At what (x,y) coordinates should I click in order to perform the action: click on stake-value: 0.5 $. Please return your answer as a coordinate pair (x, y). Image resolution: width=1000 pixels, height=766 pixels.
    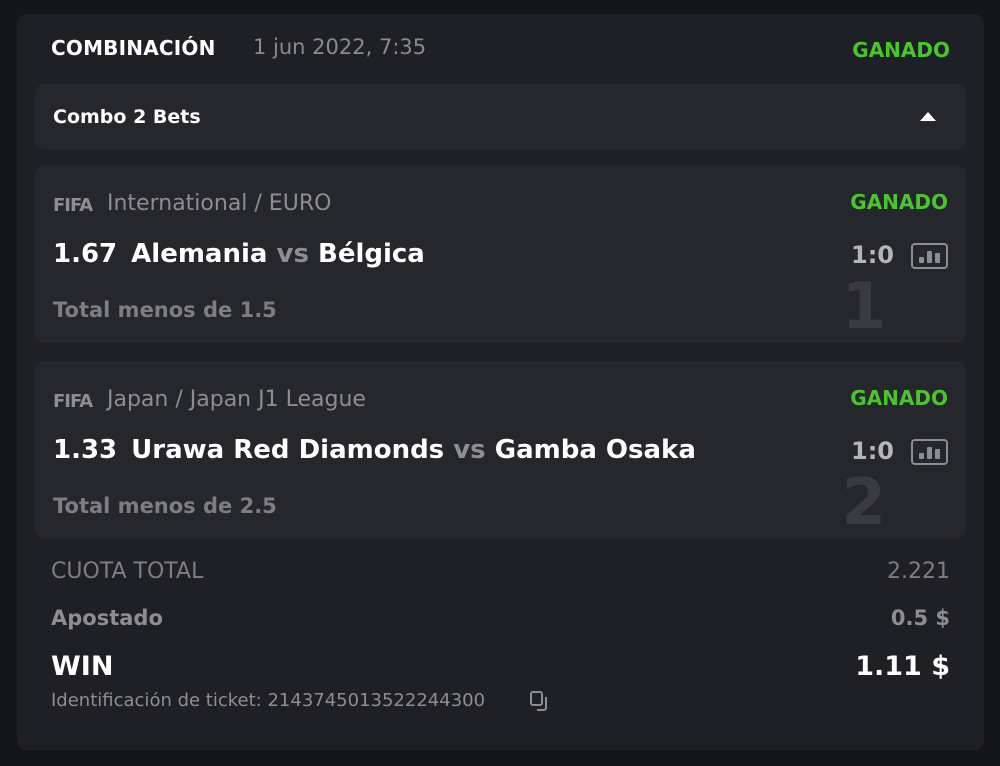
    Looking at the image, I should click on (920, 618).